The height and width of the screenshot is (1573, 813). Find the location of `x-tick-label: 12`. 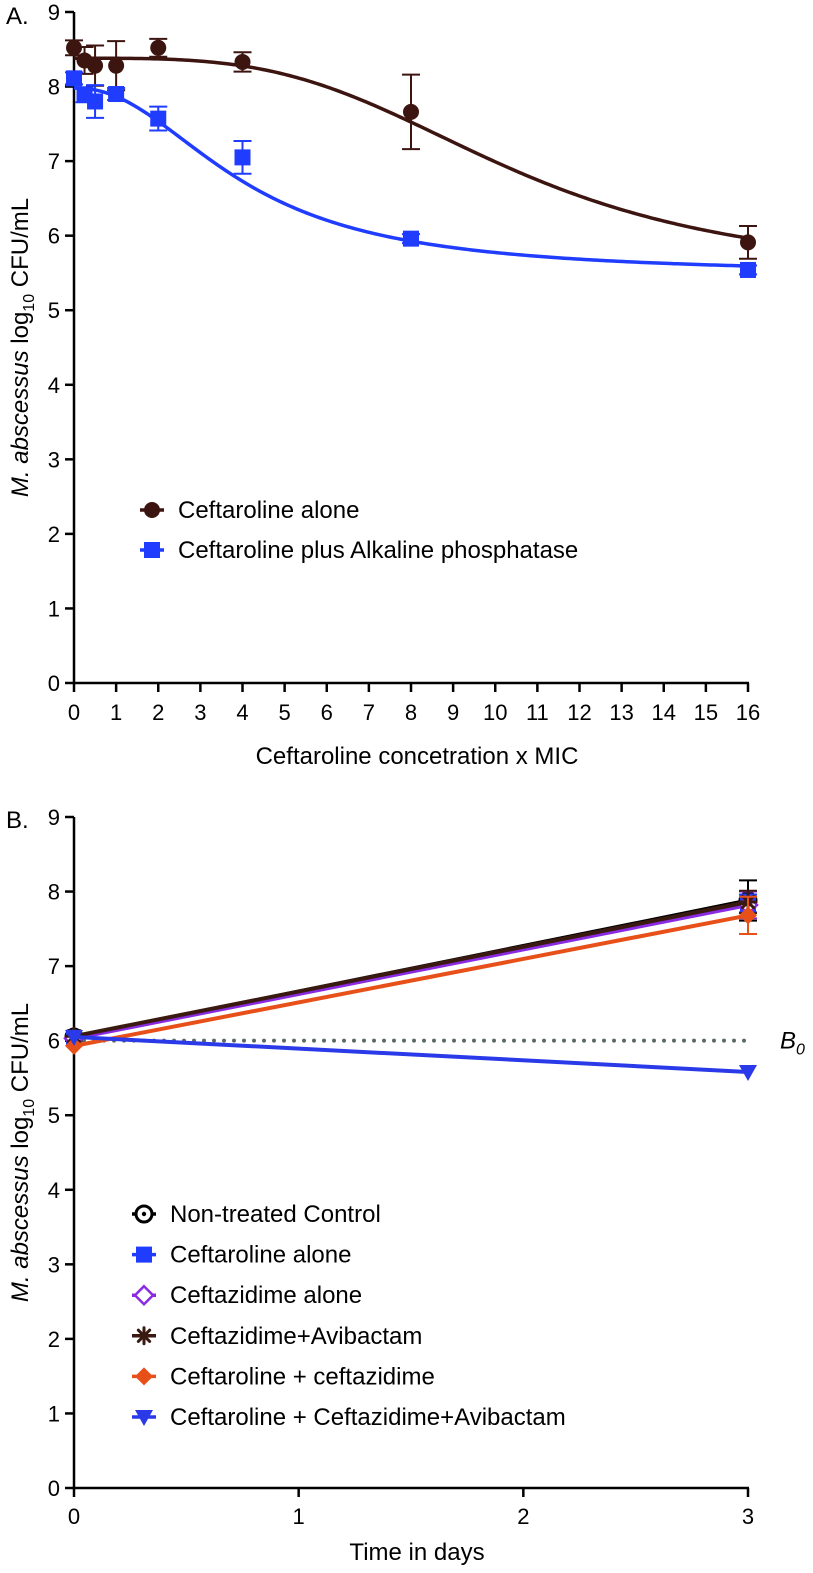

x-tick-label: 12 is located at coordinates (579, 712).